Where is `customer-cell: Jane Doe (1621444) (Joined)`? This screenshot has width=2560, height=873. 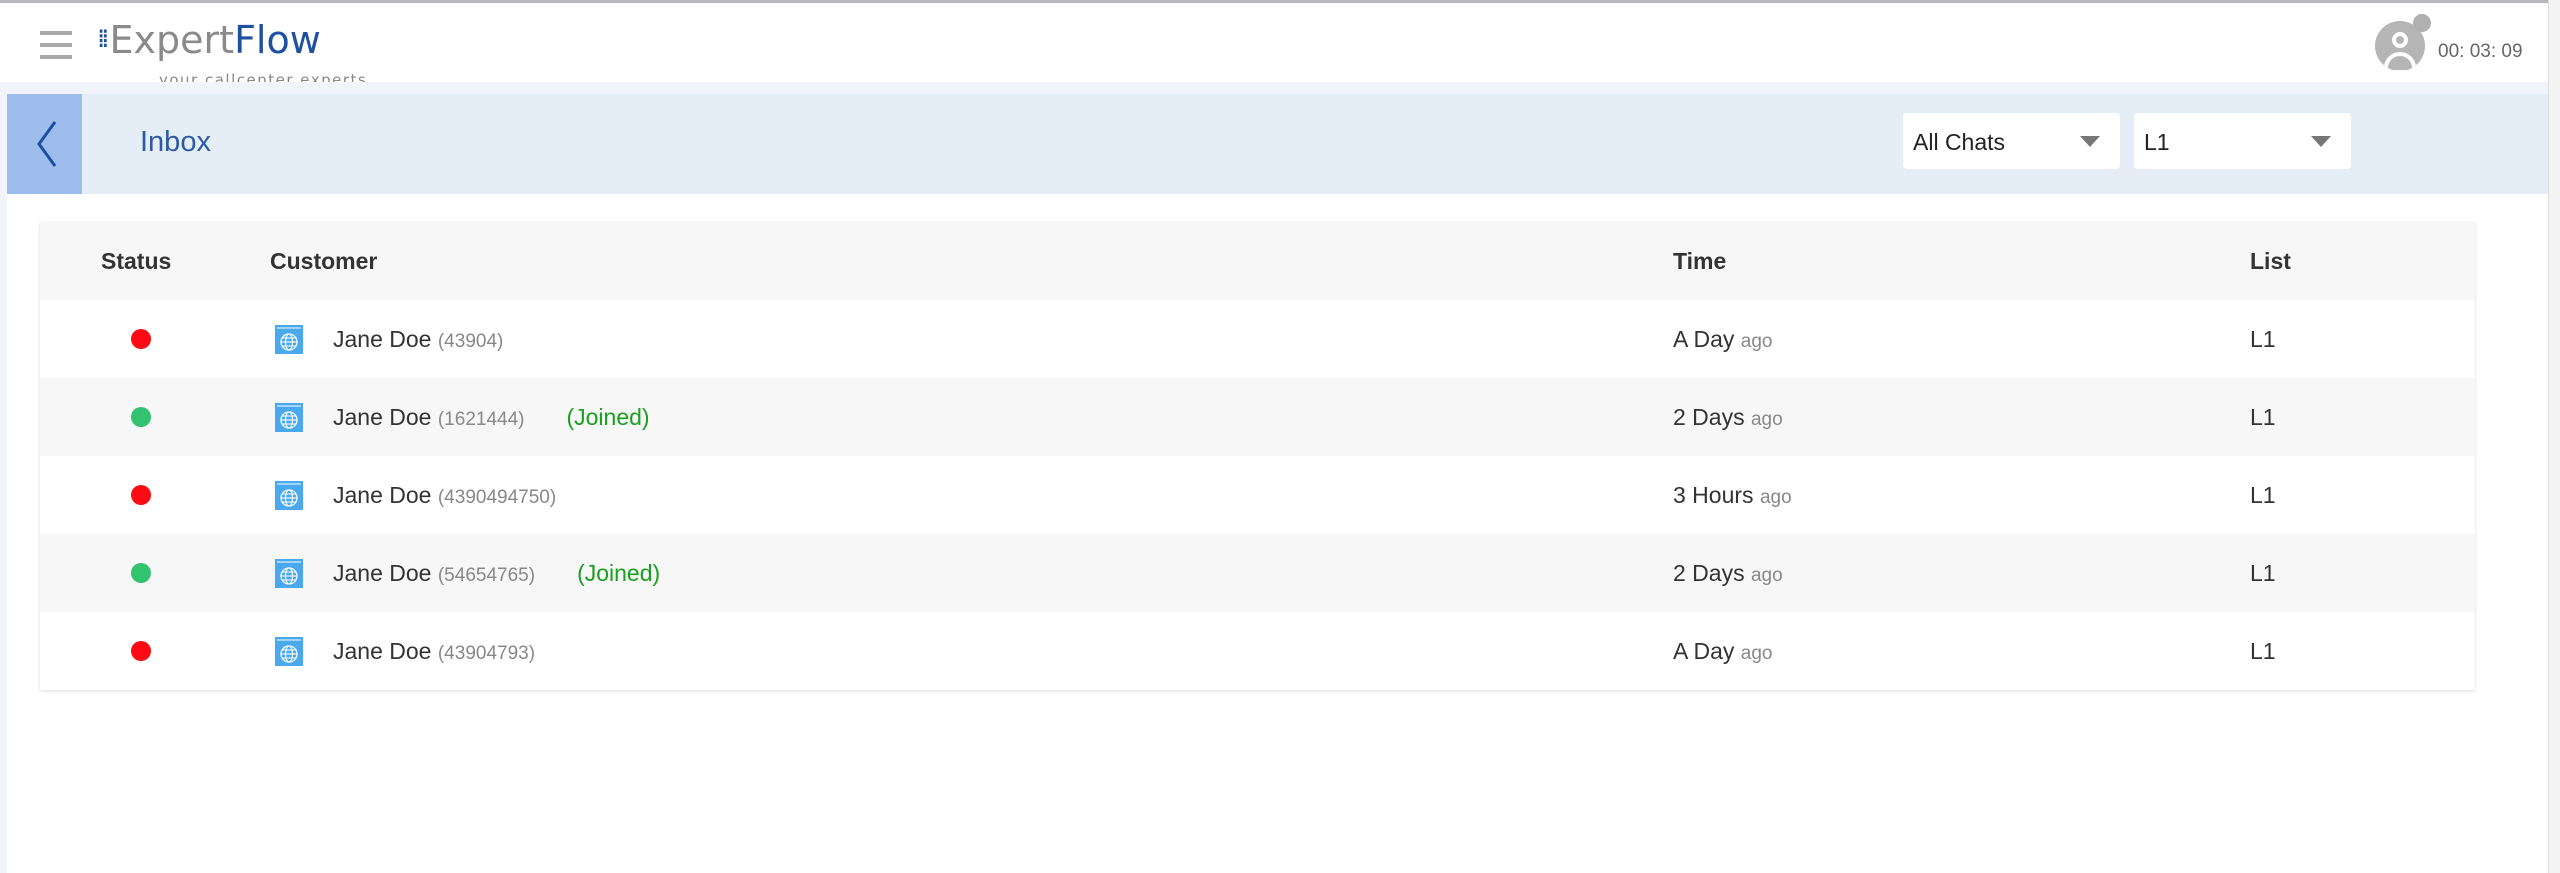
customer-cell: Jane Doe (1621444) (Joined) is located at coordinates (491, 417).